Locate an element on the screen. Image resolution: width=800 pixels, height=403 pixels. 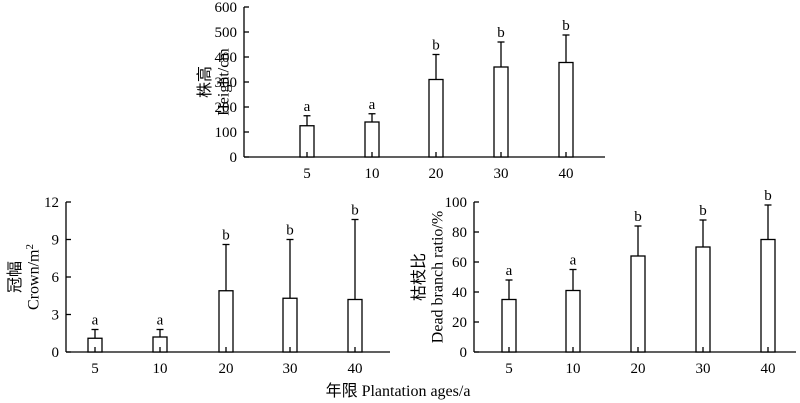
y-tick-label: 60 is located at coordinates (459, 263).